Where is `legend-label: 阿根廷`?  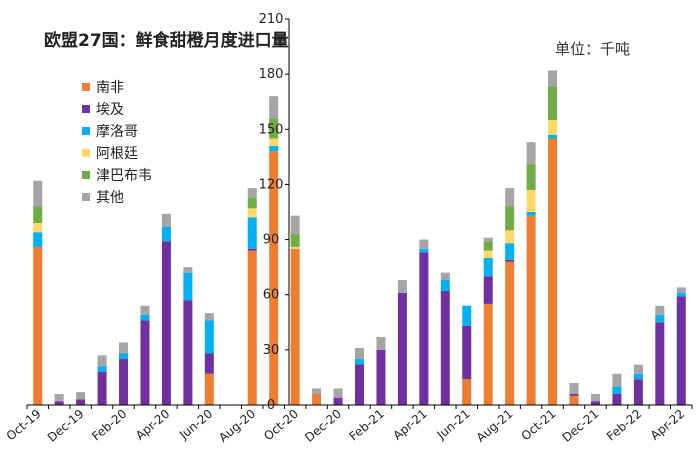 legend-label: 阿根廷 is located at coordinates (117, 154).